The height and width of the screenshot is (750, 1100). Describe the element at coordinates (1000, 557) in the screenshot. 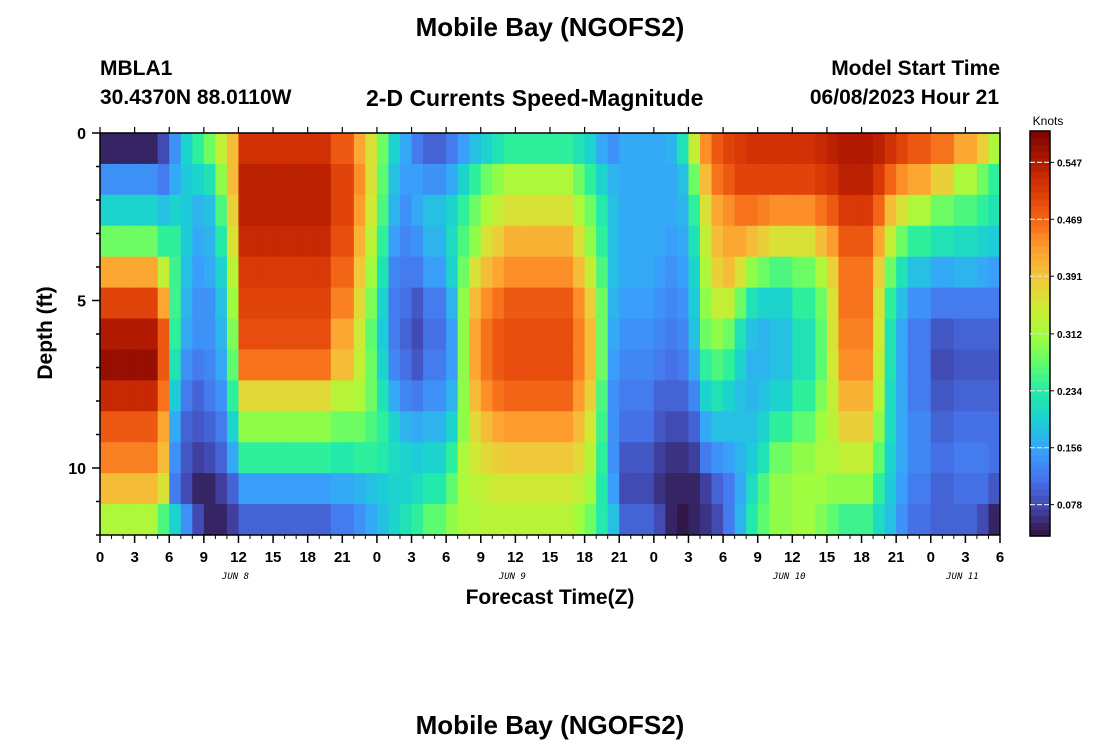

I see `x-tick-label: 6` at that location.